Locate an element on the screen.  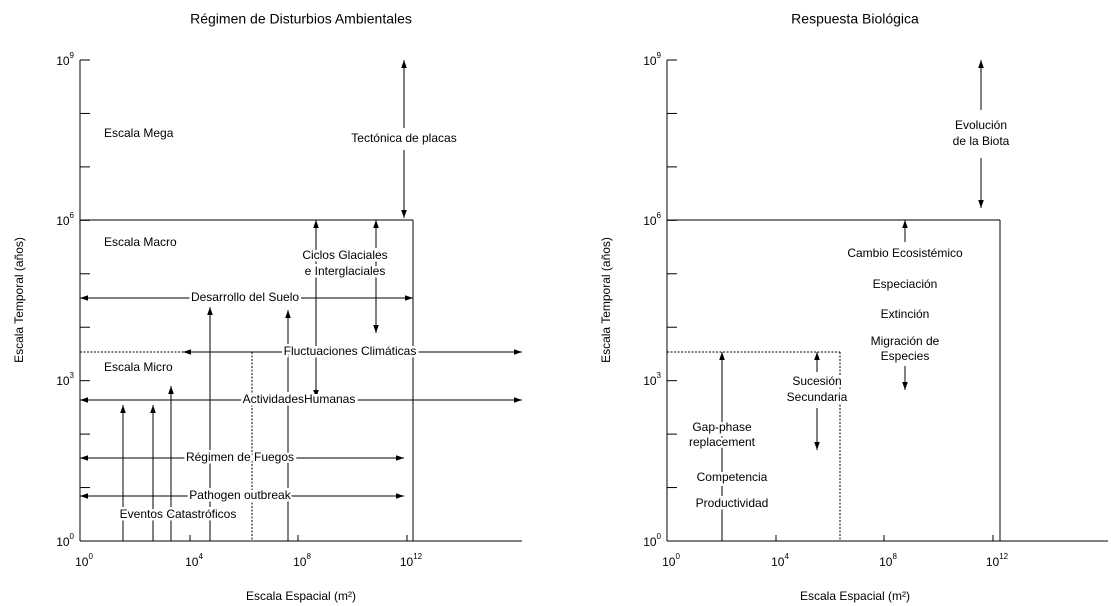
annotation: Especiación is located at coordinates (905, 284).